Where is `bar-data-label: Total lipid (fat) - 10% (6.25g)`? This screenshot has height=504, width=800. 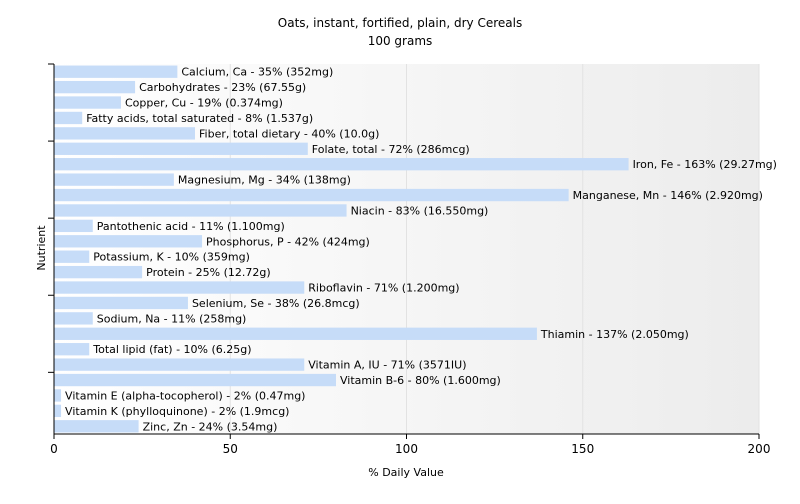 bar-data-label: Total lipid (fat) - 10% (6.25g) is located at coordinates (171, 349).